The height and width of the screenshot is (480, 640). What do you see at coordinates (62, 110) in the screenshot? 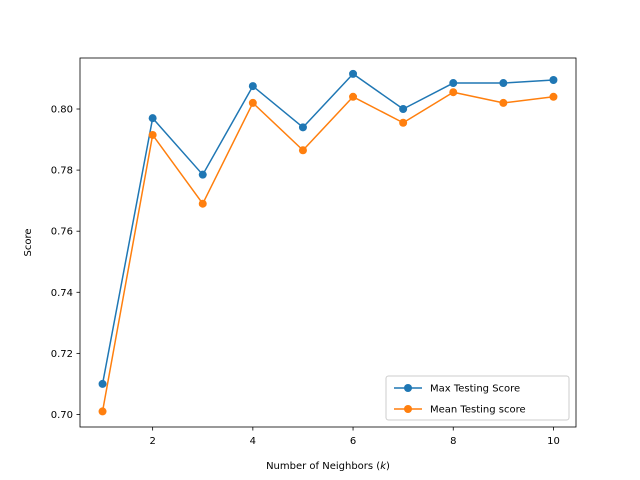
I see `y-tick-label: 0.80` at bounding box center [62, 110].